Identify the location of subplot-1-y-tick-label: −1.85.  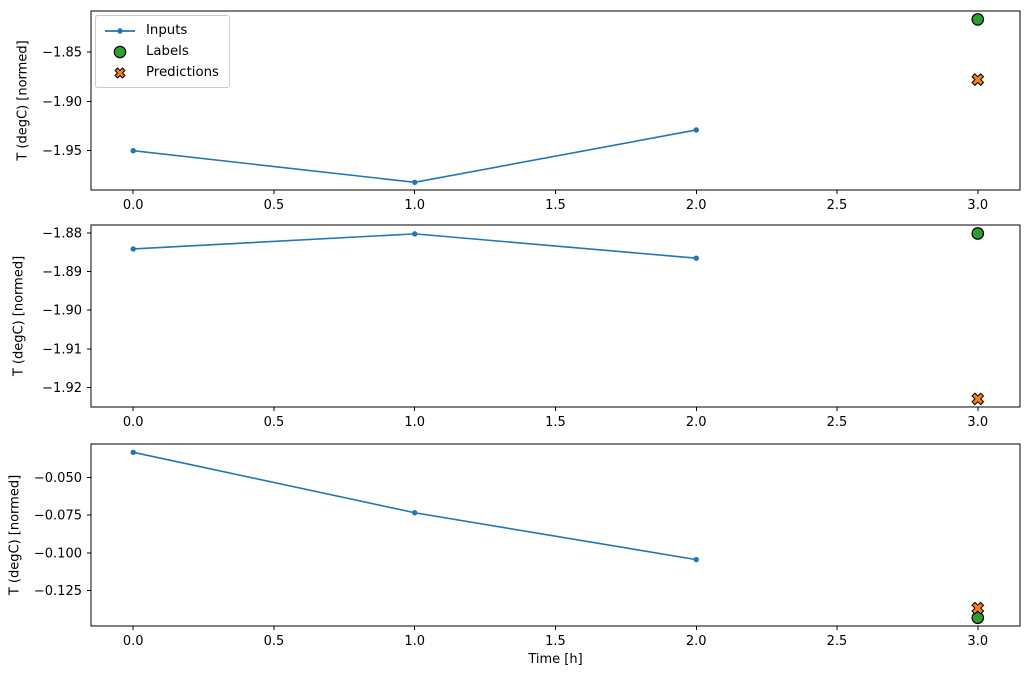
(62, 52).